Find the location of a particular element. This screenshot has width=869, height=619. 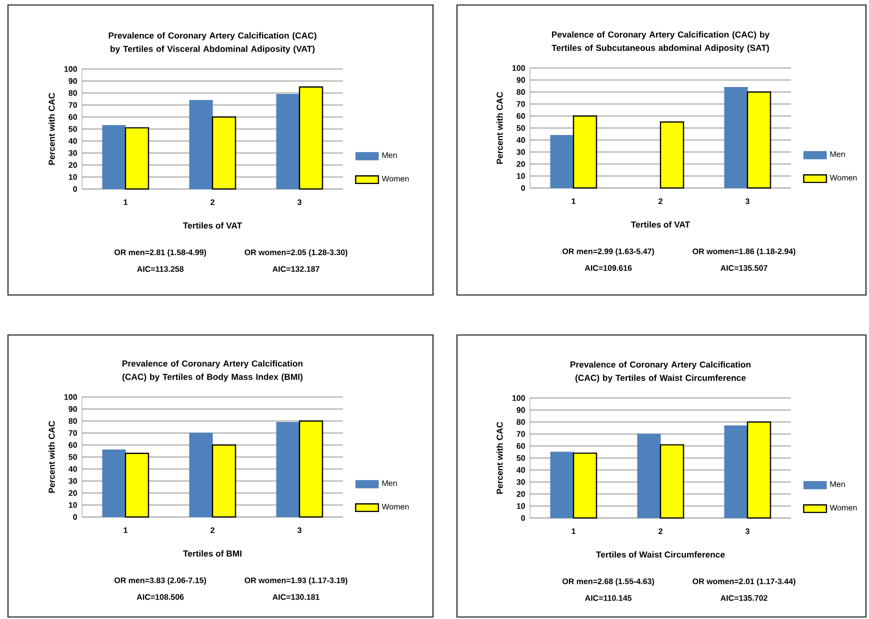

text: OR women=1.86 (1.18-2.94) is located at coordinates (744, 252).